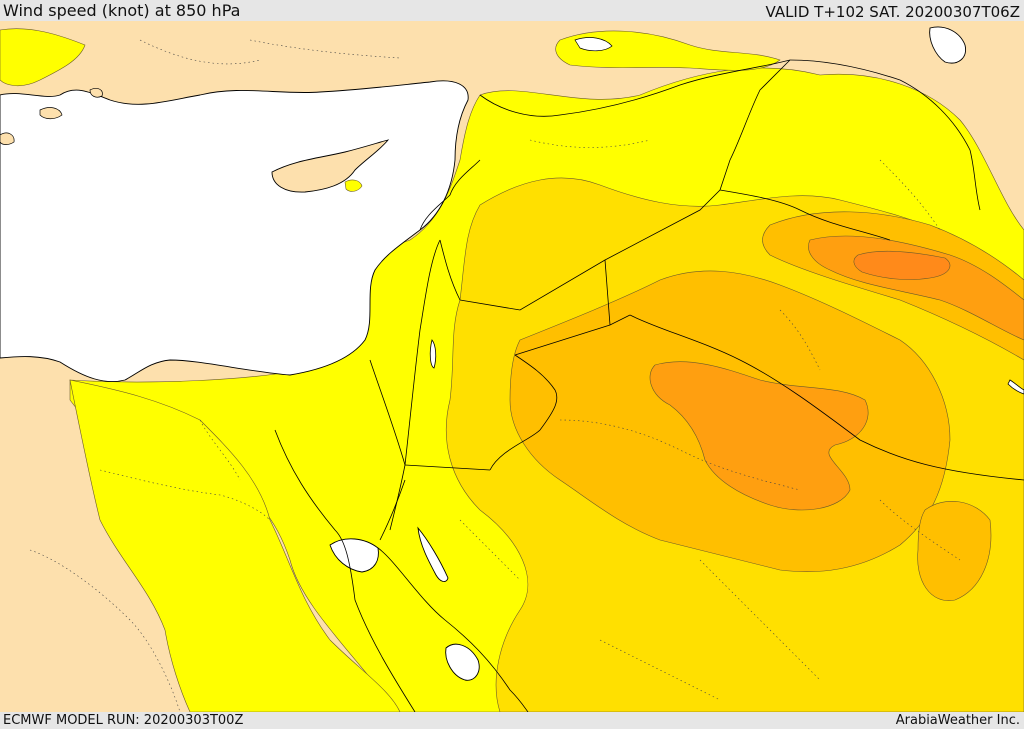  I want to click on cyprus-island, so click(330, 166).